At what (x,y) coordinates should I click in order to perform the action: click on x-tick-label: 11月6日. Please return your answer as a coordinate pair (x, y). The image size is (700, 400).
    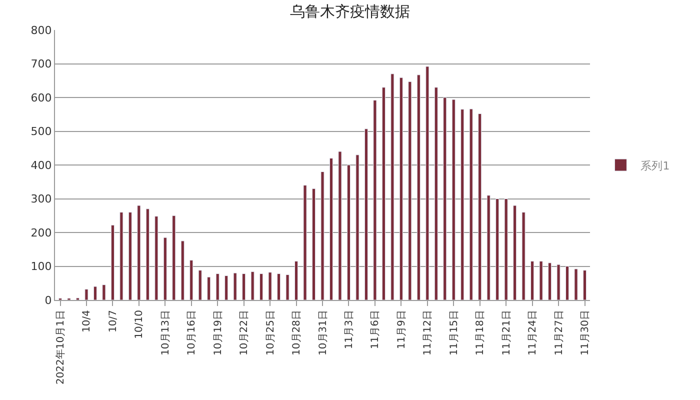
    Looking at the image, I should click on (376, 330).